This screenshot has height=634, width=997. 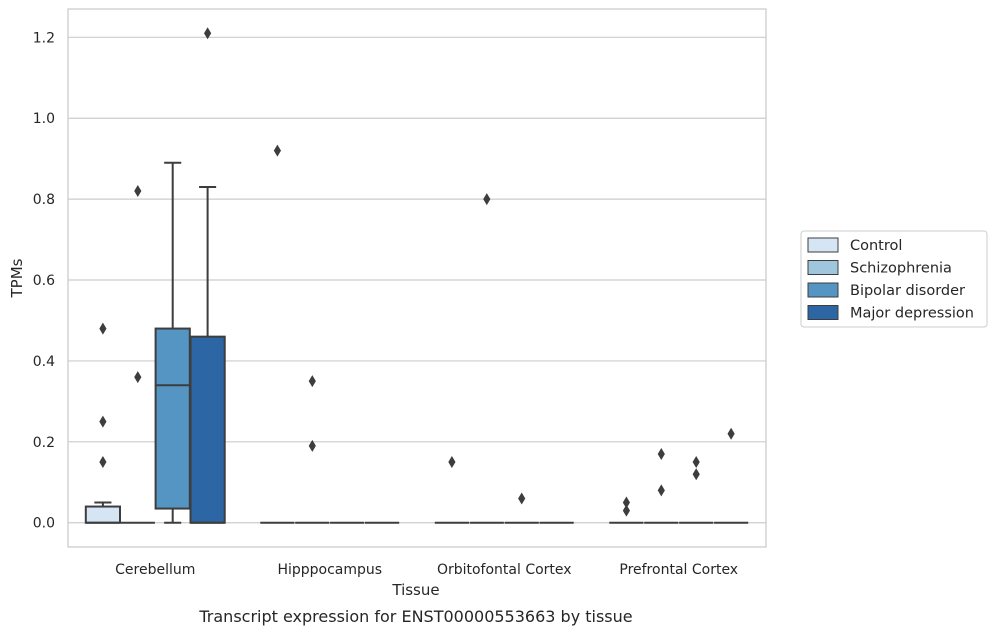 What do you see at coordinates (504, 570) in the screenshot?
I see `x-tick-label: Orbitofontal Cortex` at bounding box center [504, 570].